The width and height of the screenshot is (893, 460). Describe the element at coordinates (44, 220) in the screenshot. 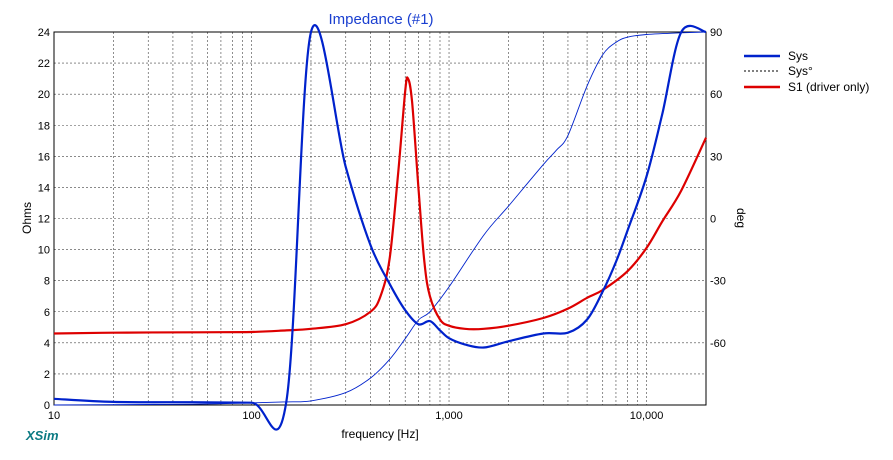

I see `y-tick-label: 12` at that location.